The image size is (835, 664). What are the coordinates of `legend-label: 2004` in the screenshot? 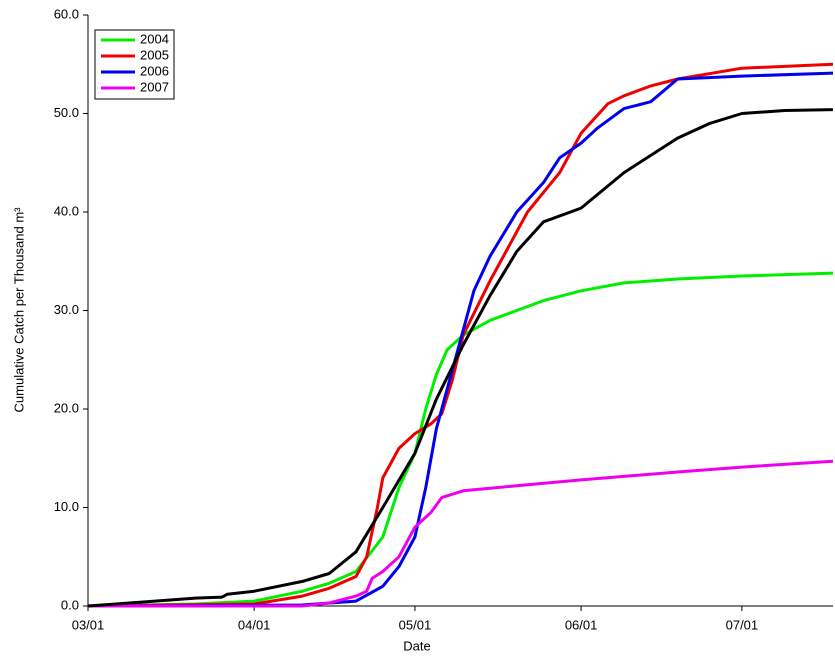 It's located at (154, 38).